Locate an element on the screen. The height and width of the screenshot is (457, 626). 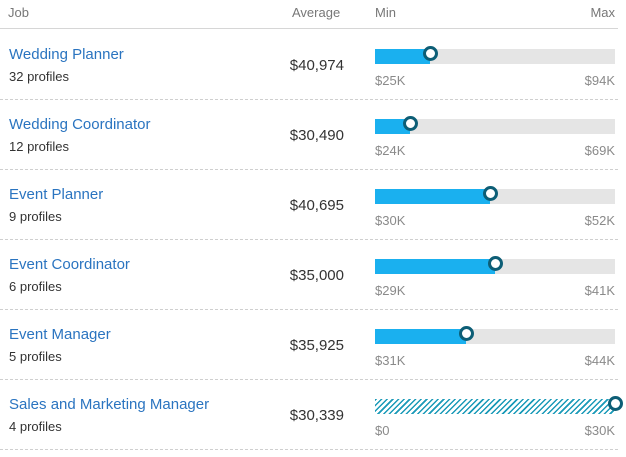
average-salary: $35,925 is located at coordinates (316, 345).